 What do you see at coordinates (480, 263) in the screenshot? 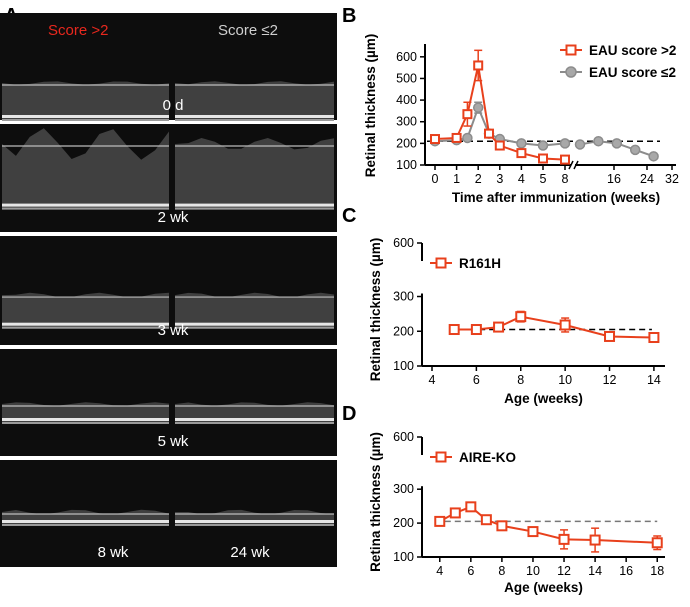
I see `legend-label: R161H` at bounding box center [480, 263].